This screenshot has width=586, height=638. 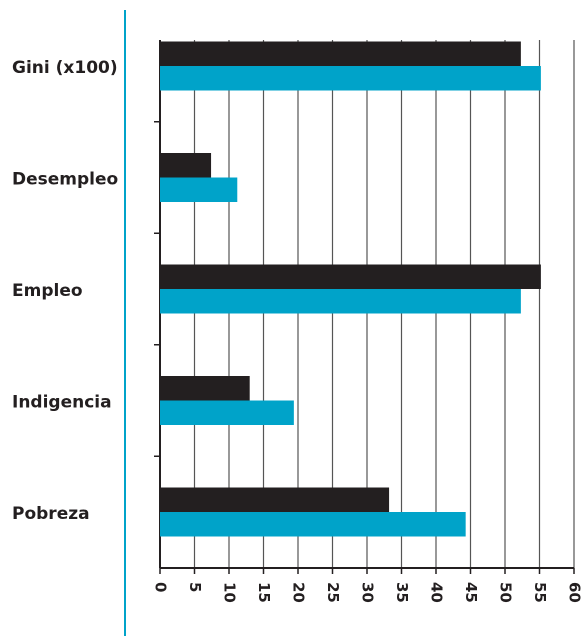 What do you see at coordinates (65, 180) in the screenshot?
I see `category-label: Desempleo` at bounding box center [65, 180].